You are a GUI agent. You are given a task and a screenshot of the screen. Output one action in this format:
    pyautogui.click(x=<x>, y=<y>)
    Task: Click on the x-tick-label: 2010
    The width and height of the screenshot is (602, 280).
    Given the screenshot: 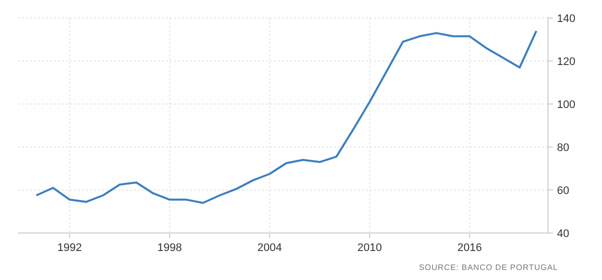 What is the action you would take?
    pyautogui.click(x=369, y=248)
    